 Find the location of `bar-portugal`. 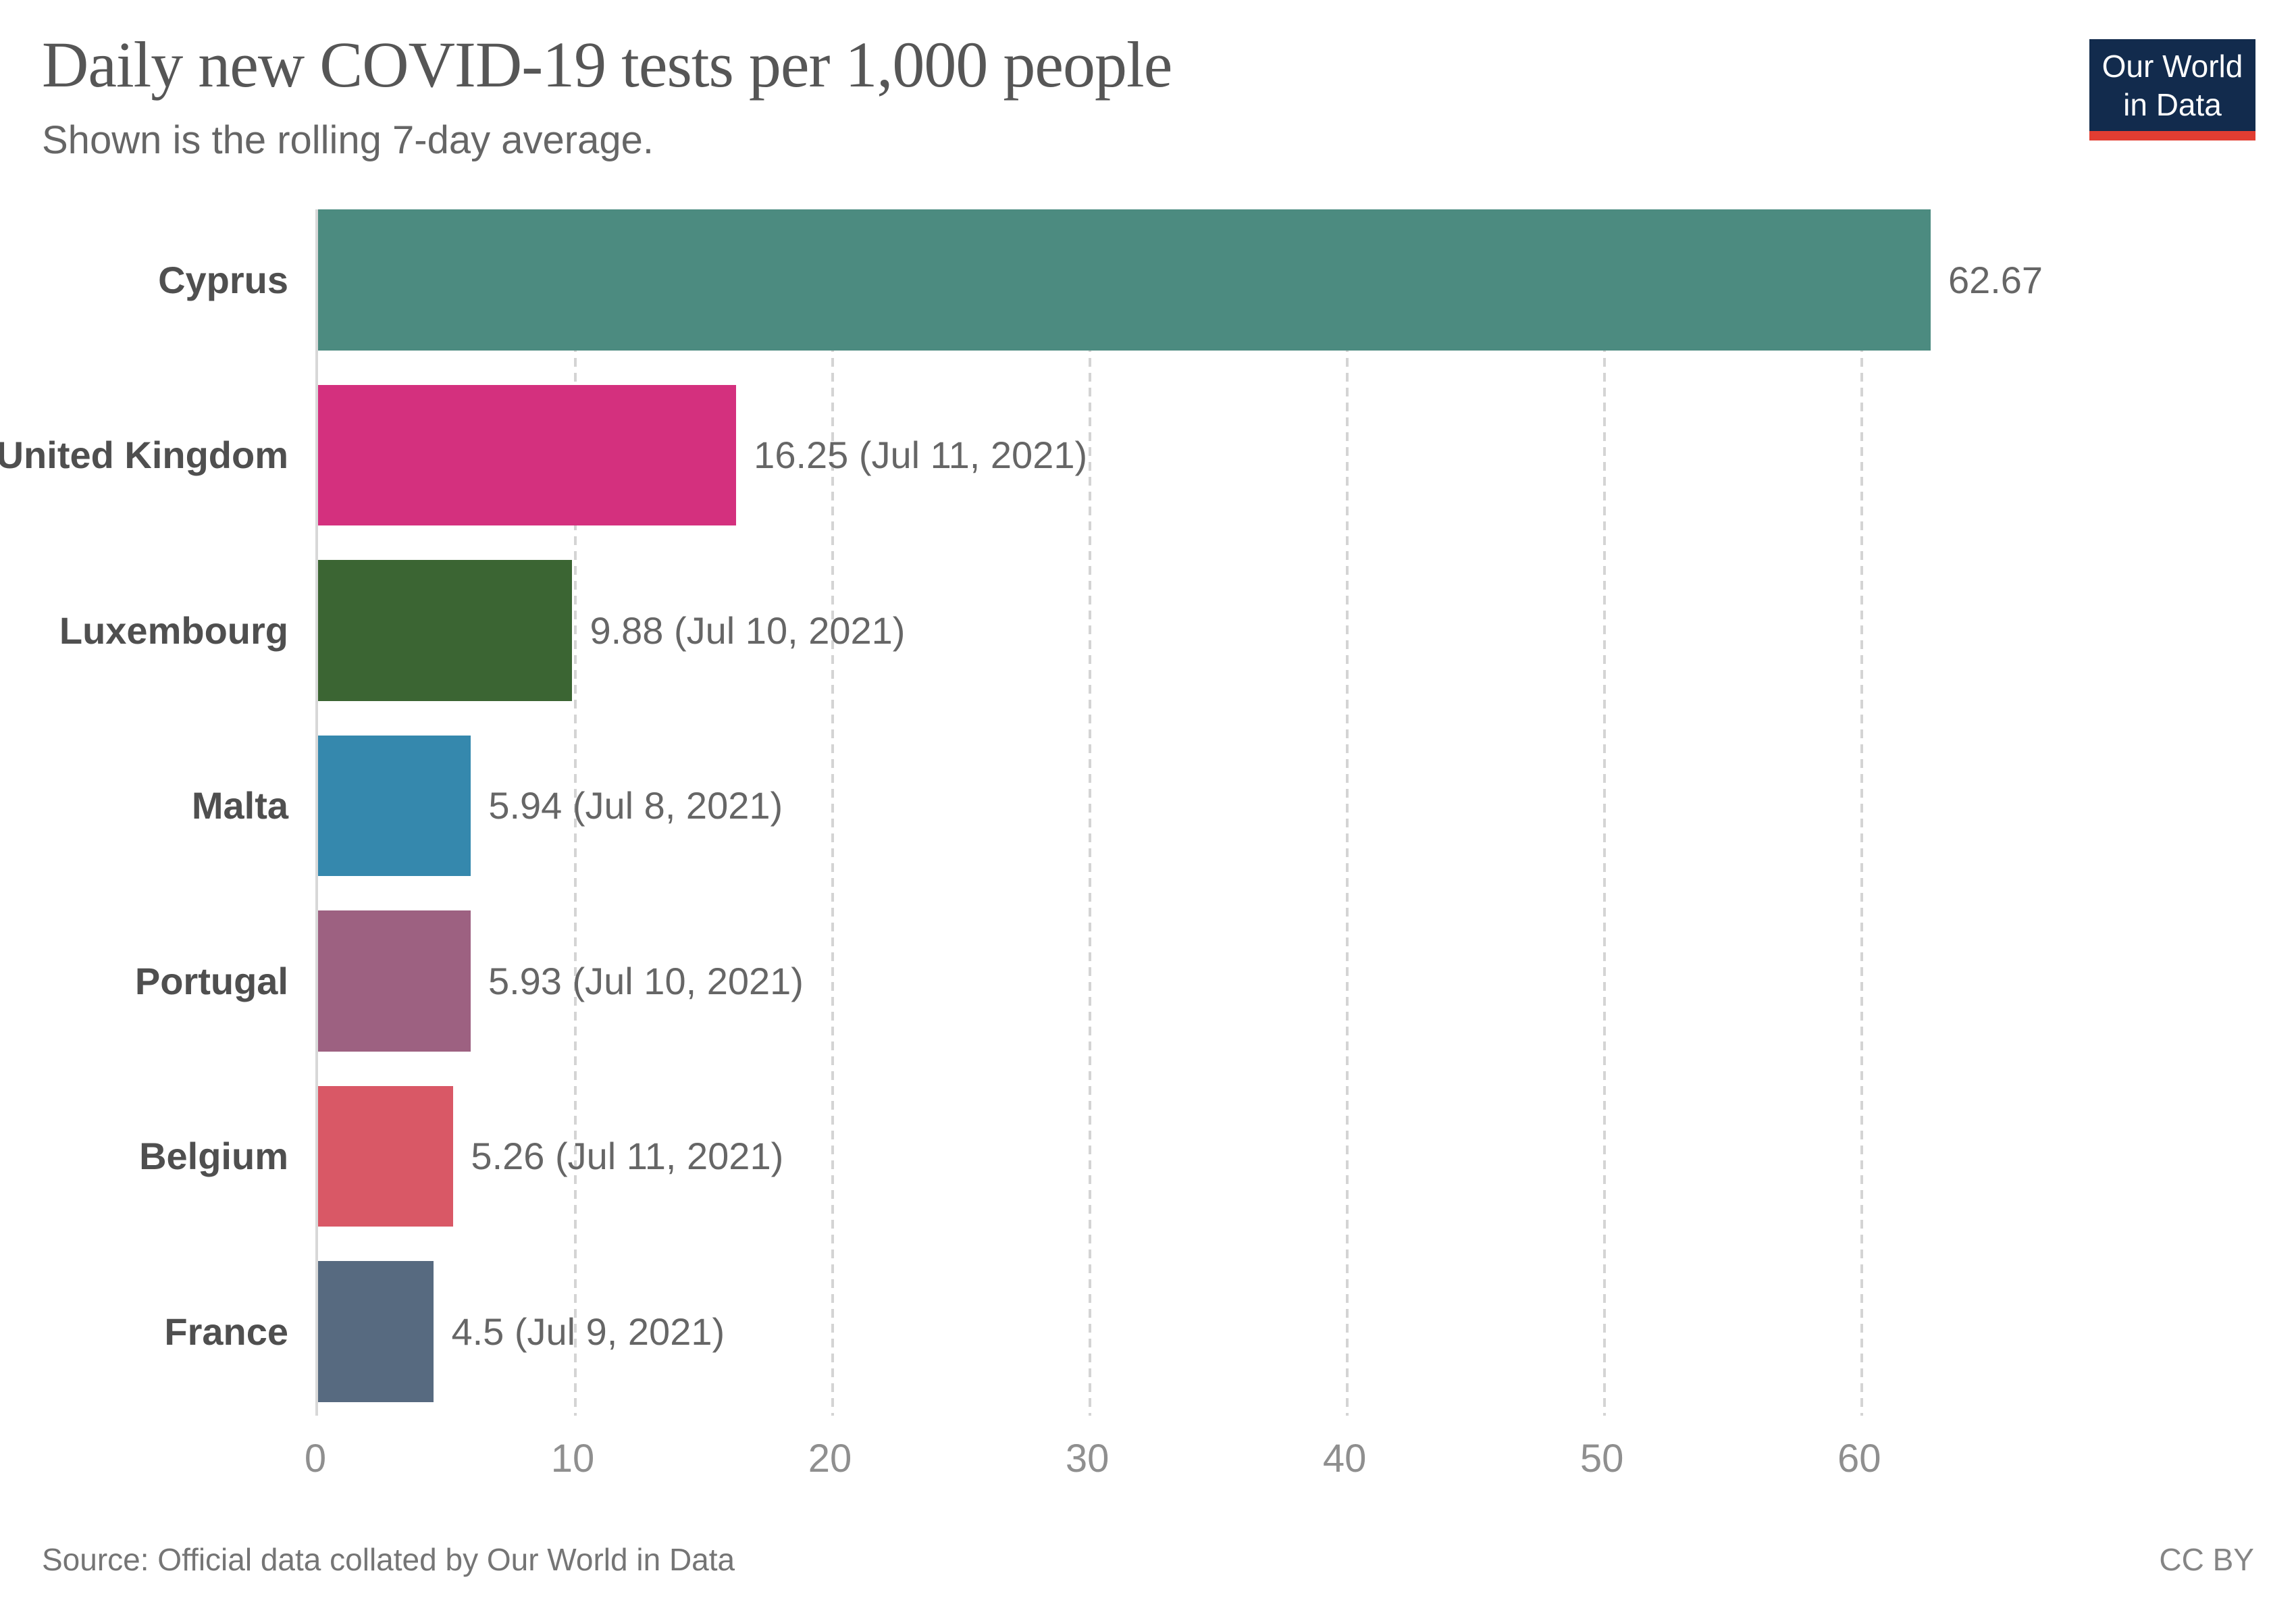

bar-portugal is located at coordinates (394, 981).